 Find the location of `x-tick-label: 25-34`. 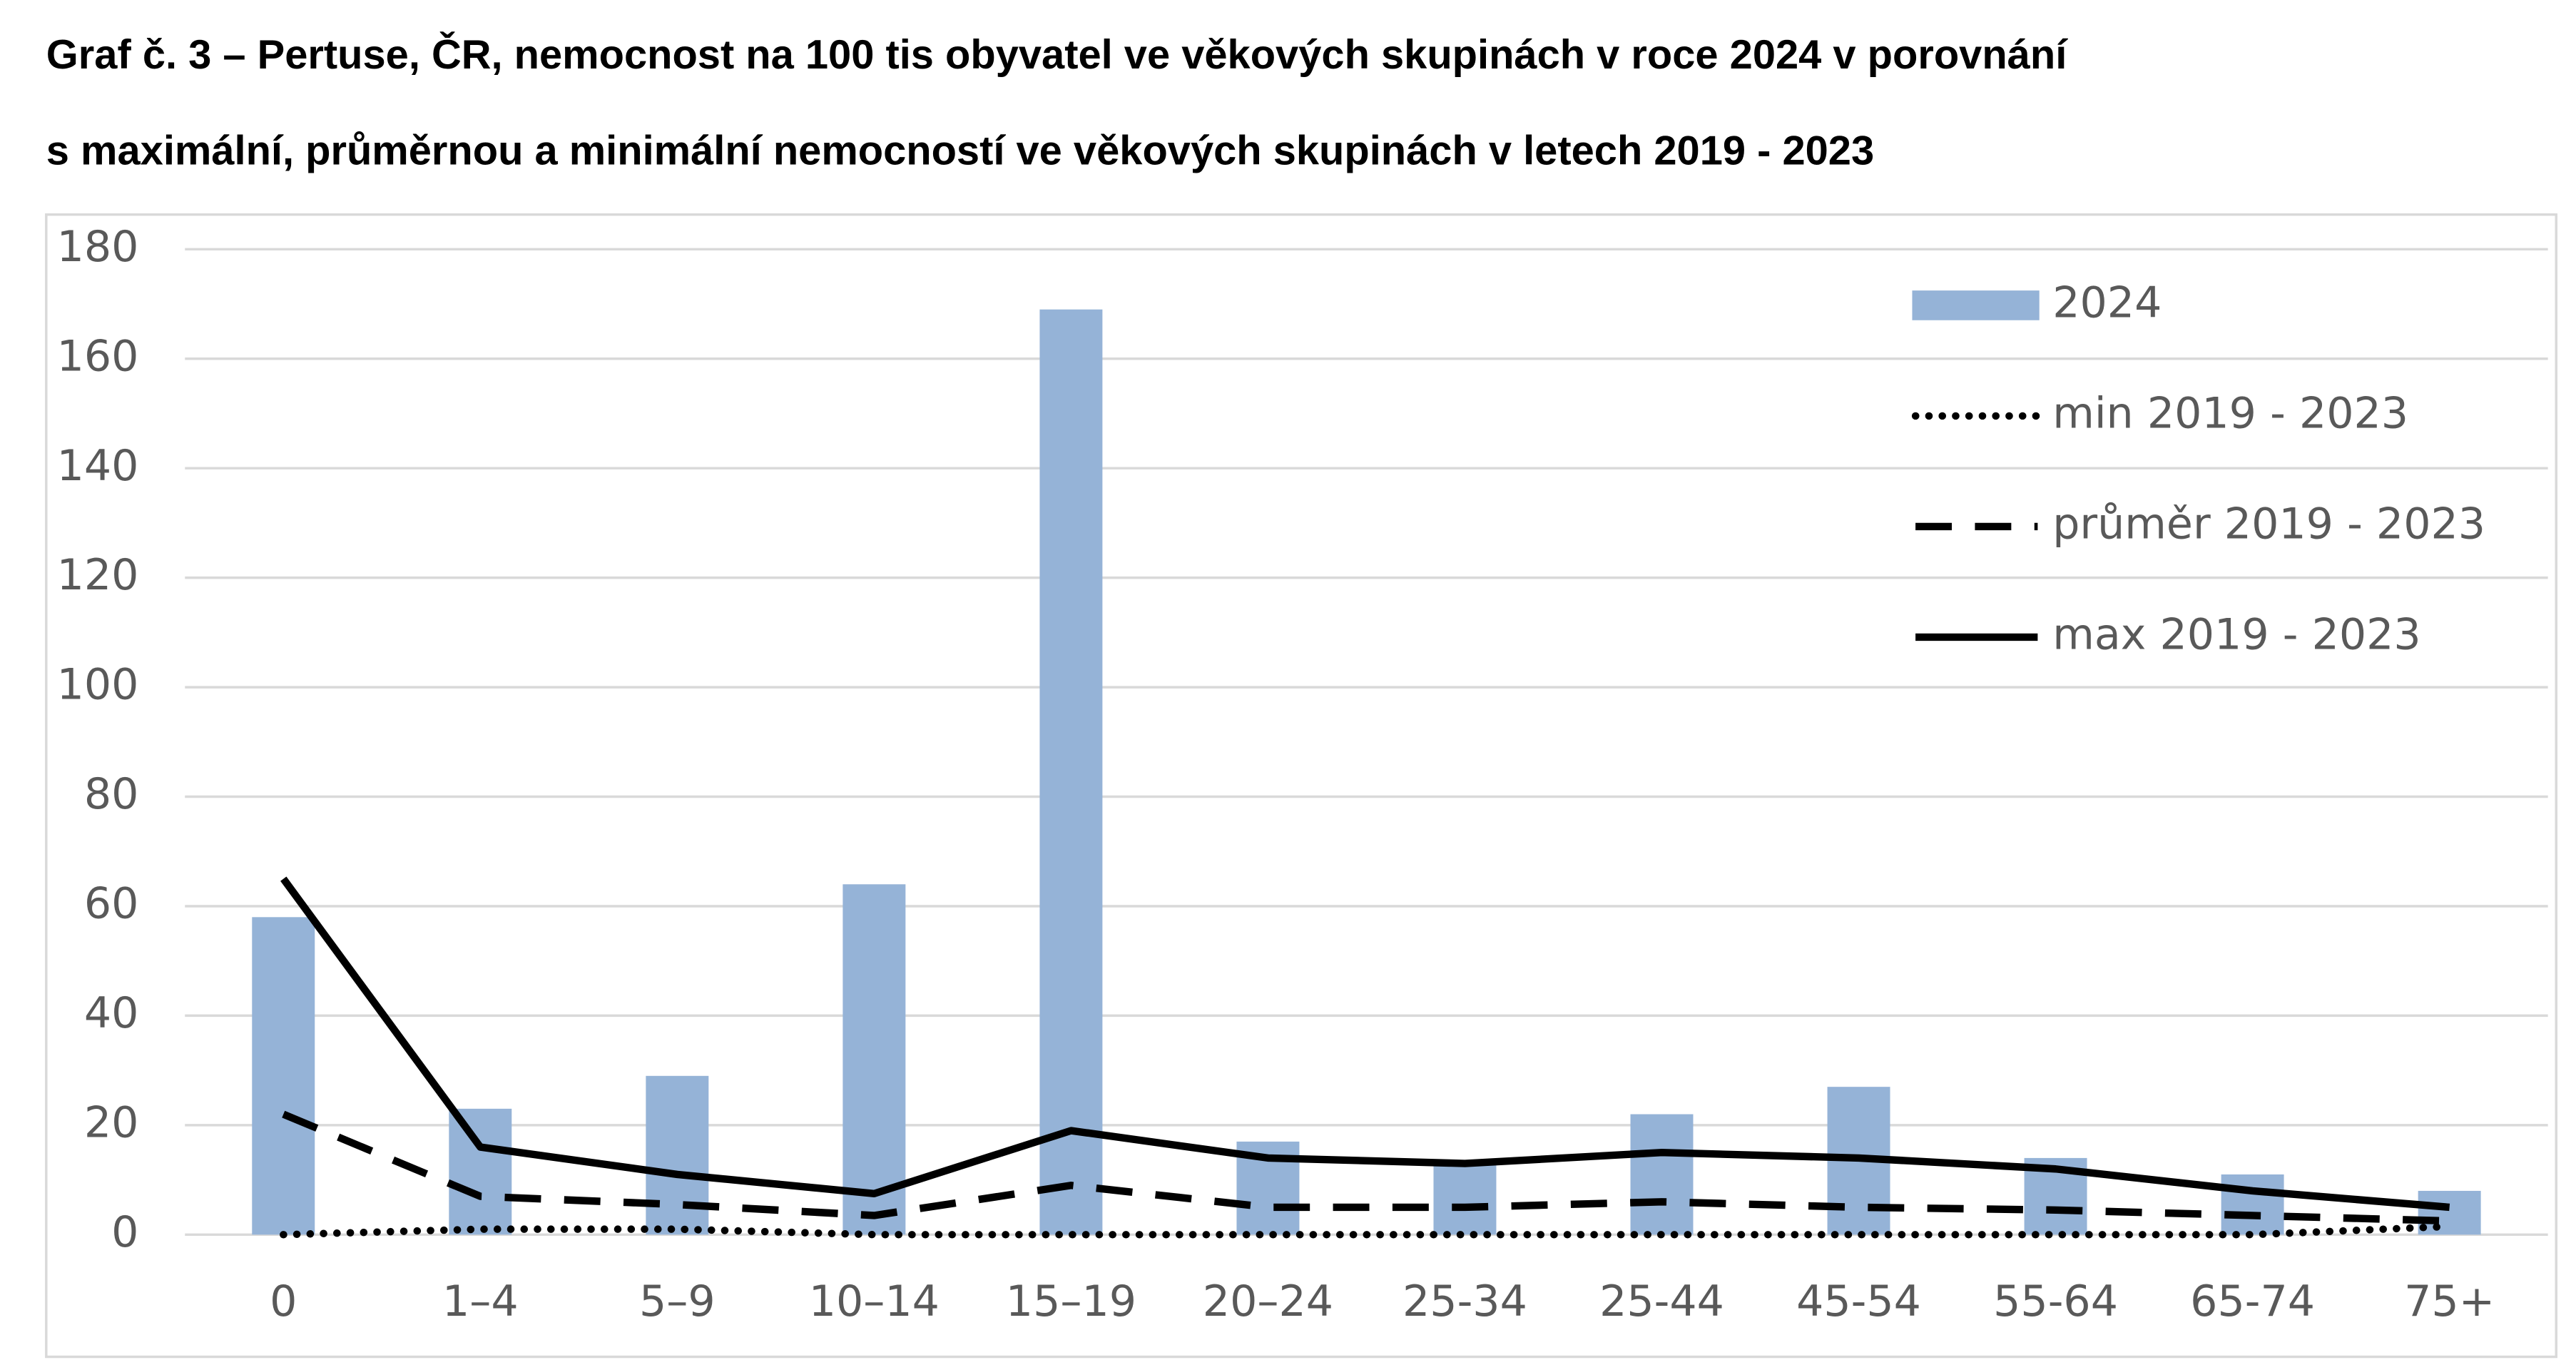

x-tick-label: 25-34 is located at coordinates (1464, 1301).